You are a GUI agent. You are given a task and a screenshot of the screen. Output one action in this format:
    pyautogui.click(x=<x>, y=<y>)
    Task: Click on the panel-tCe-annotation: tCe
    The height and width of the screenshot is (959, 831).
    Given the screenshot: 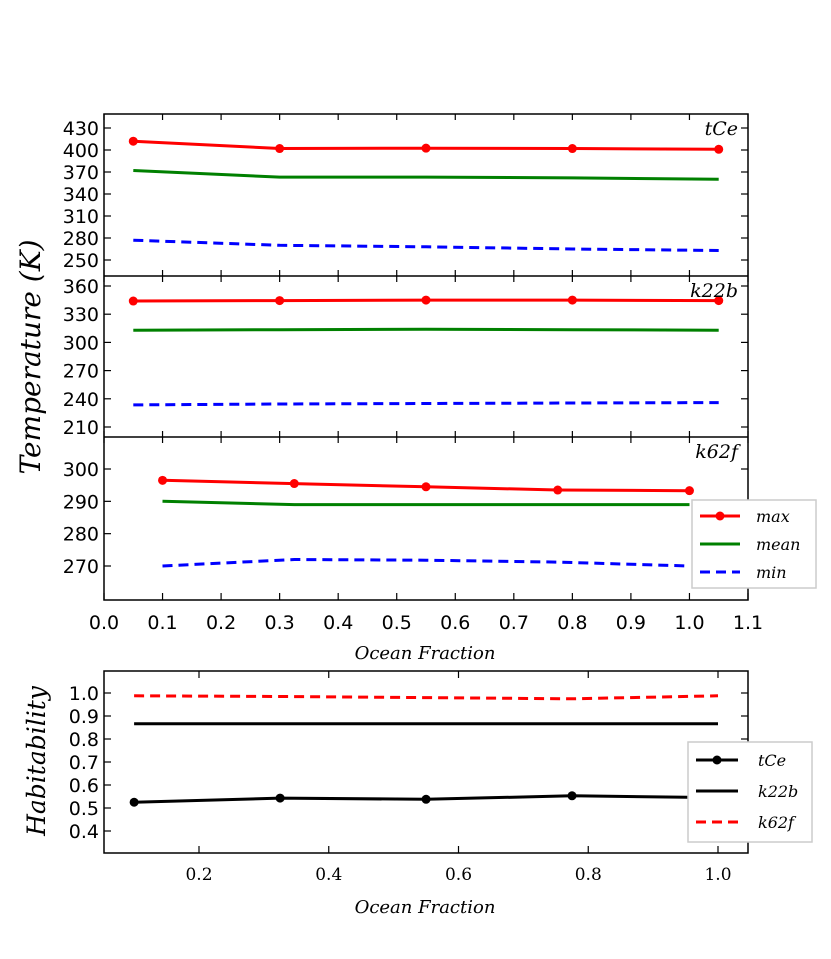 What is the action you would take?
    pyautogui.click(x=721, y=129)
    